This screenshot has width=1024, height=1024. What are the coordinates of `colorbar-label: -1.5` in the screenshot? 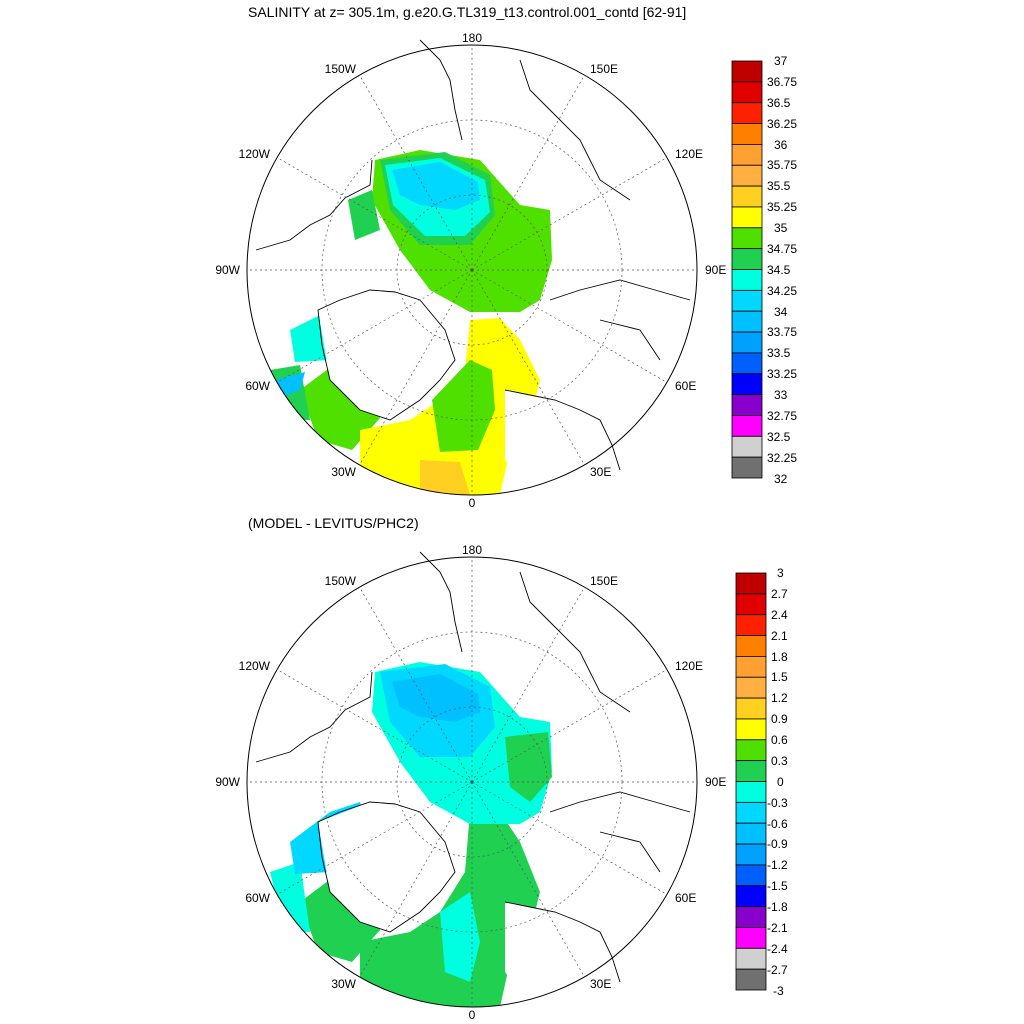 It's located at (777, 886).